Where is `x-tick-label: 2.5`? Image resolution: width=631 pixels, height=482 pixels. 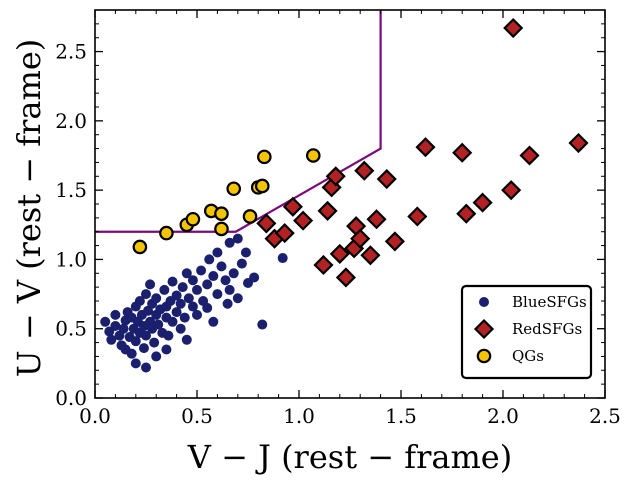 x-tick-label: 2.5 is located at coordinates (605, 416).